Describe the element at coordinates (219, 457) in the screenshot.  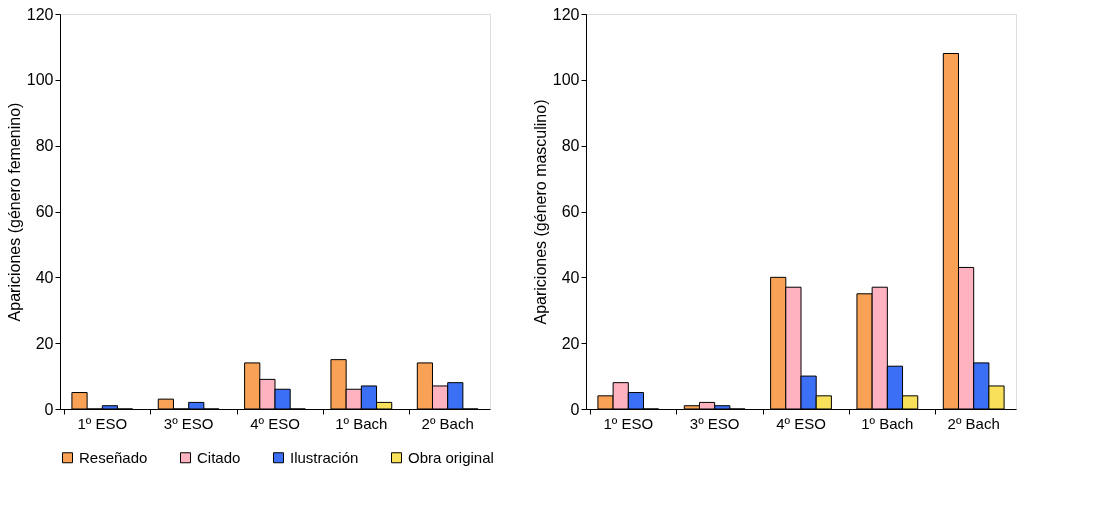
I see `legend-label: Citado` at that location.